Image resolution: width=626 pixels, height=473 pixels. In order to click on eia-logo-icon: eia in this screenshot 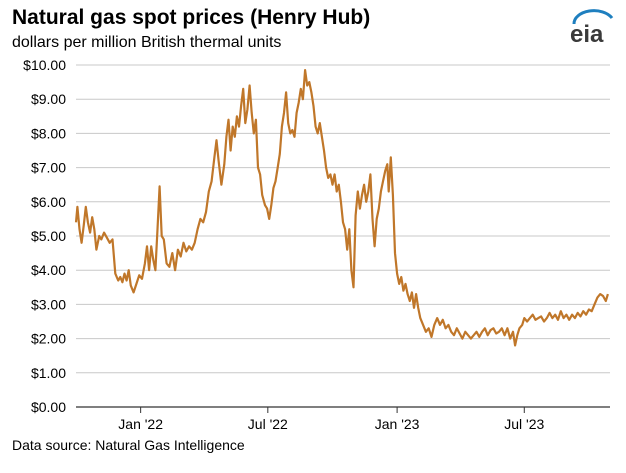, I will do `click(592, 28)`.